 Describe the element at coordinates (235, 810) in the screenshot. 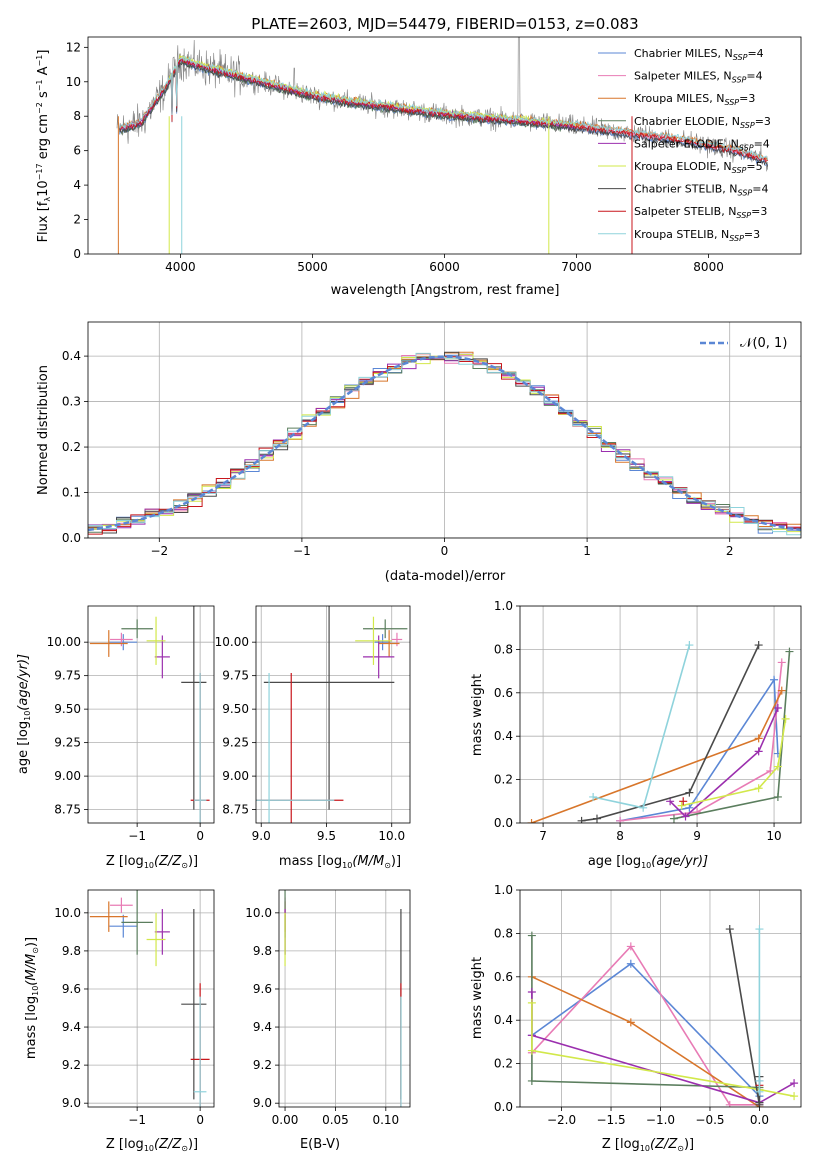

I see `ageM-ytick-label-0: 8.75` at that location.